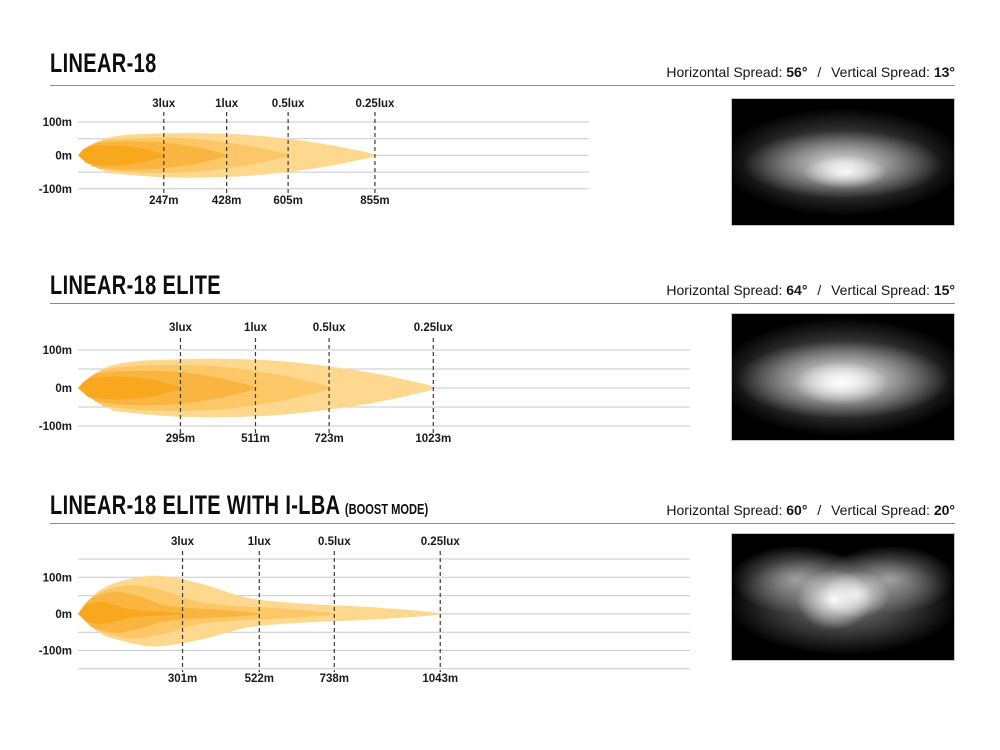 Image resolution: width=1000 pixels, height=750 pixels. What do you see at coordinates (386, 509) in the screenshot?
I see `section-title-suffix: (BOOST MODE)` at bounding box center [386, 509].